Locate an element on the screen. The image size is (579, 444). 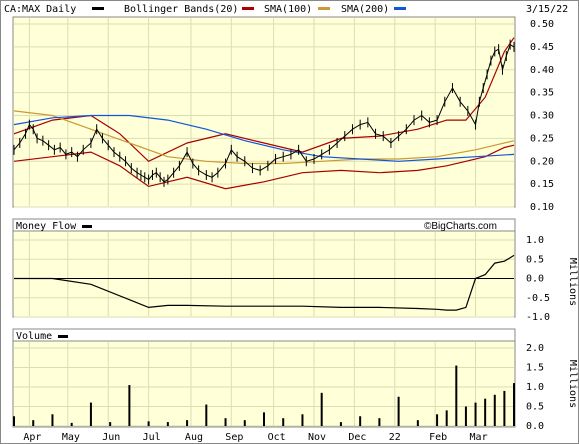
moving-averages is located at coordinates (264, 137).